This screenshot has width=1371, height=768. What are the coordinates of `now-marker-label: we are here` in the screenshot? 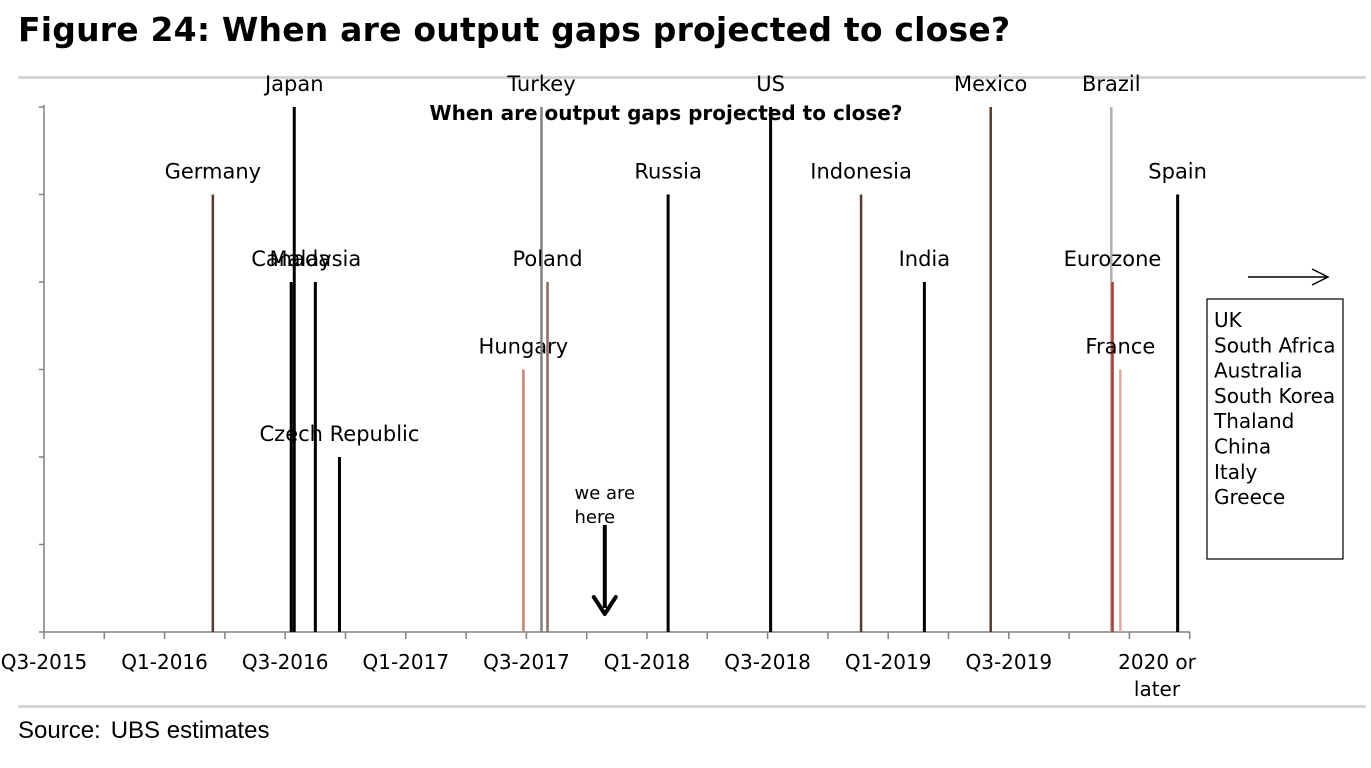 It's located at (604, 505).